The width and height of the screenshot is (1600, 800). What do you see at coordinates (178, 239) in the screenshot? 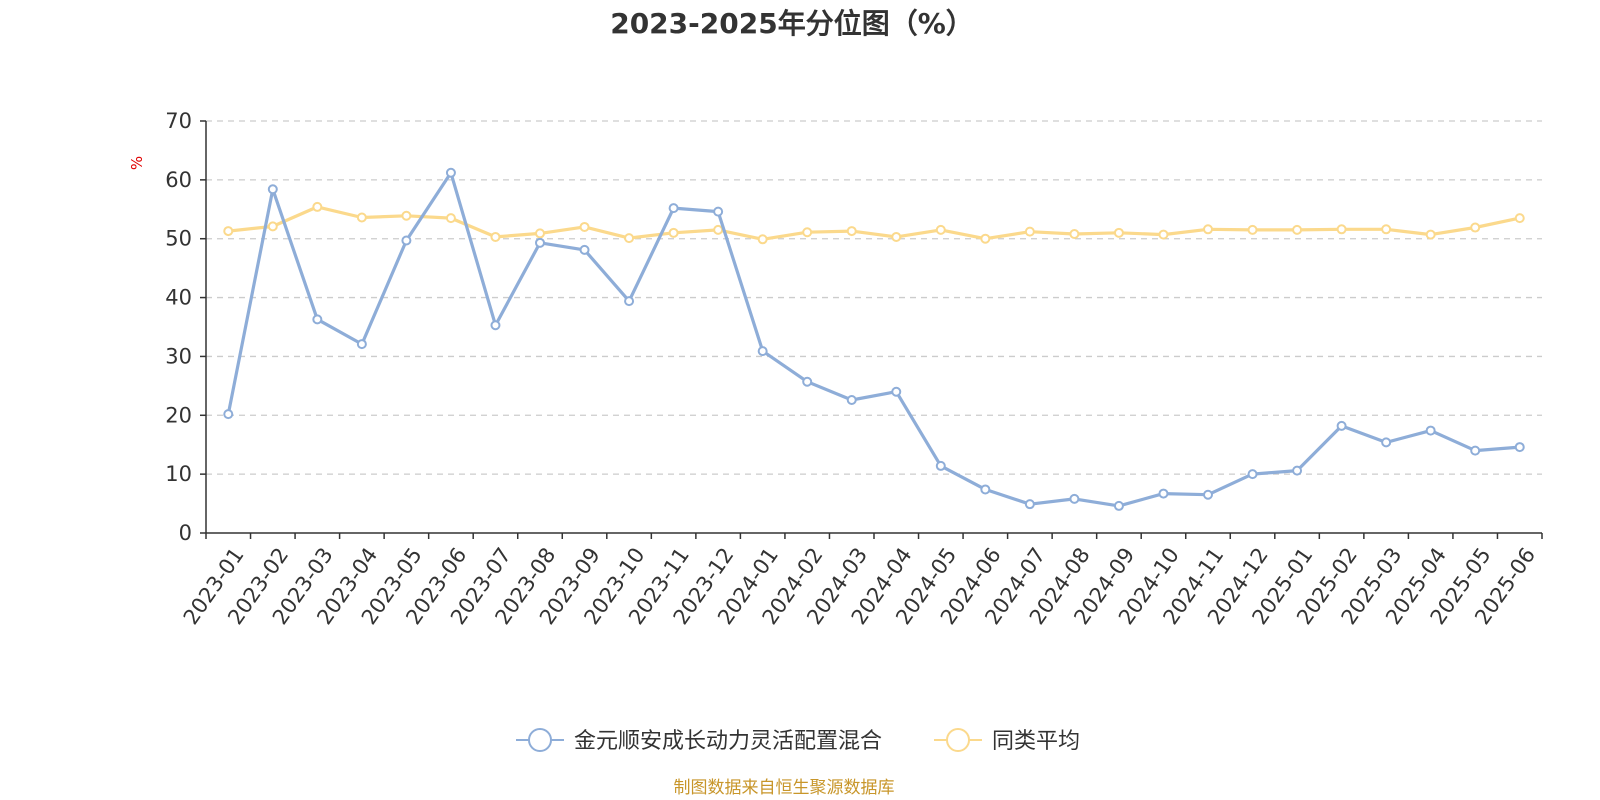
I see `y-tick-label: 50` at bounding box center [178, 239].